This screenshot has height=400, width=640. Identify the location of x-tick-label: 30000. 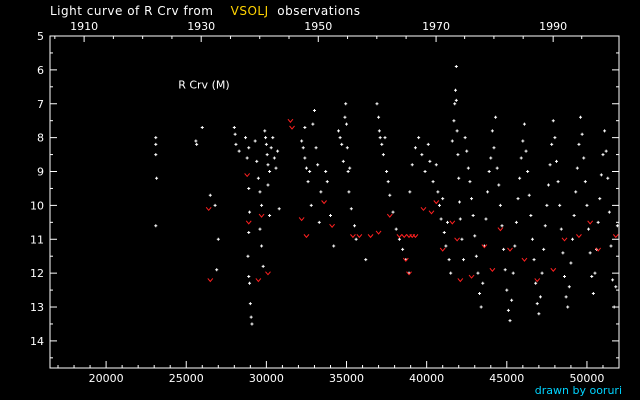
(266, 378).